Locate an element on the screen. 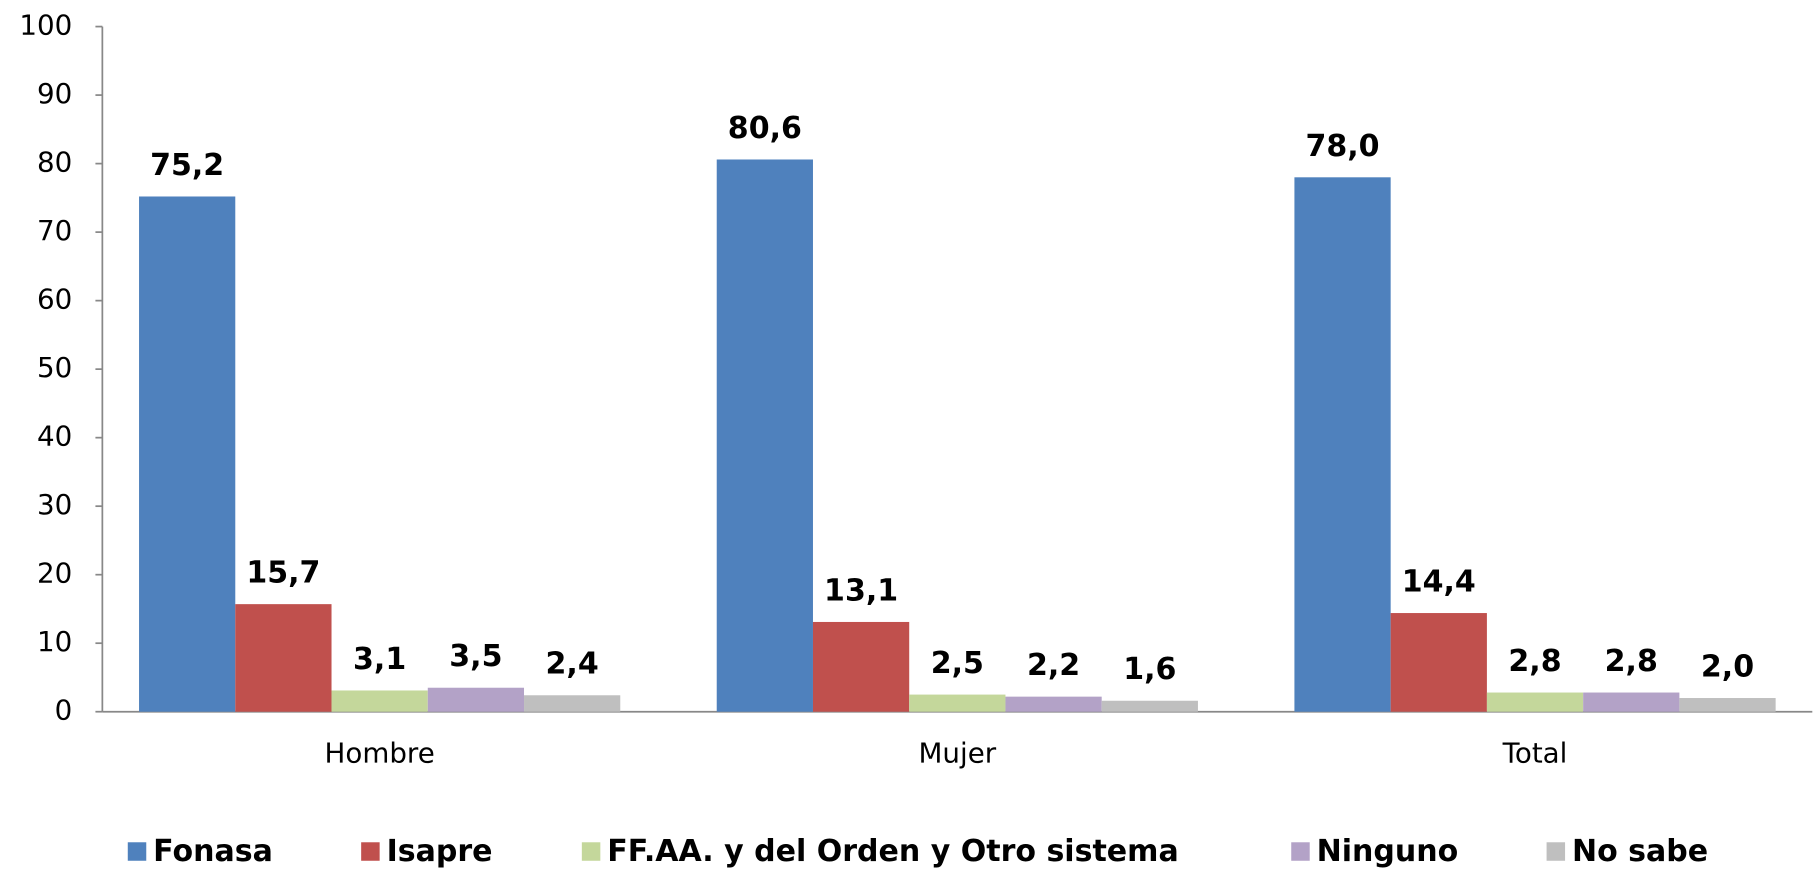 The width and height of the screenshot is (1813, 870). legend-label: FF.AA. y del Orden y Otro sistema is located at coordinates (892, 851).